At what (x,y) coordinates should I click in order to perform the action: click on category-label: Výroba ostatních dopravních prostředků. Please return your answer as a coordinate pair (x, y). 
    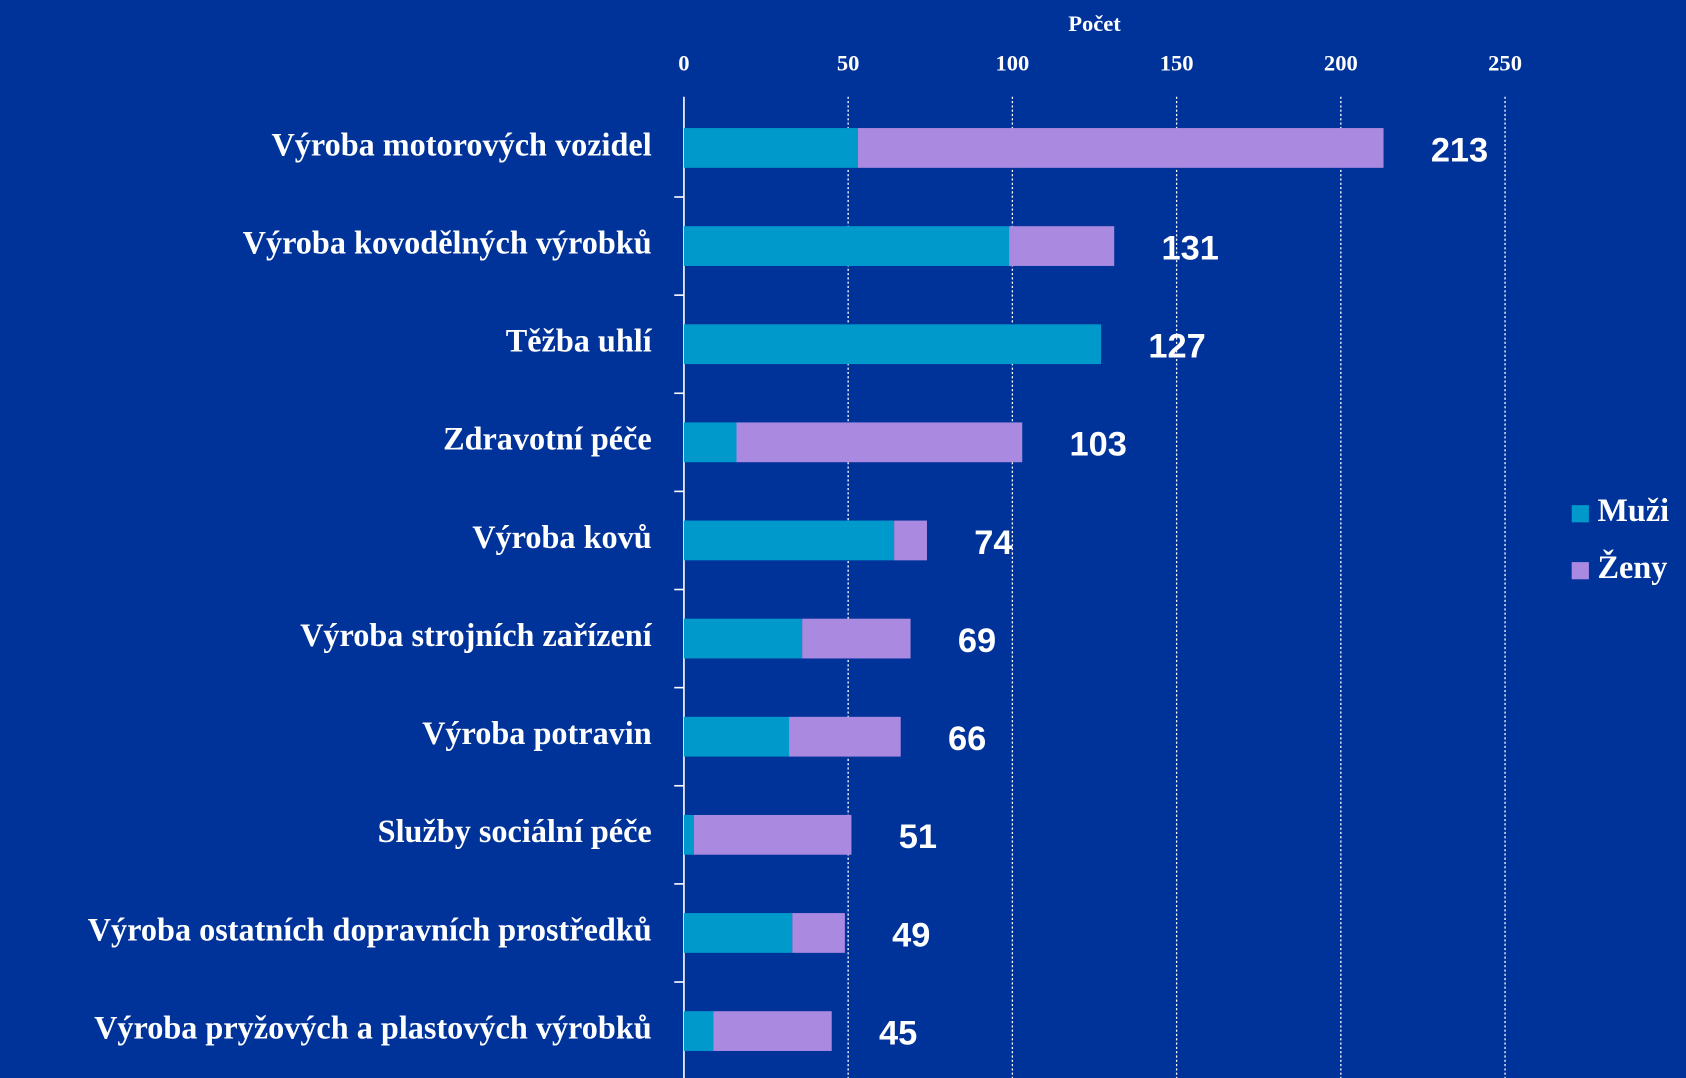
    Looking at the image, I should click on (370, 929).